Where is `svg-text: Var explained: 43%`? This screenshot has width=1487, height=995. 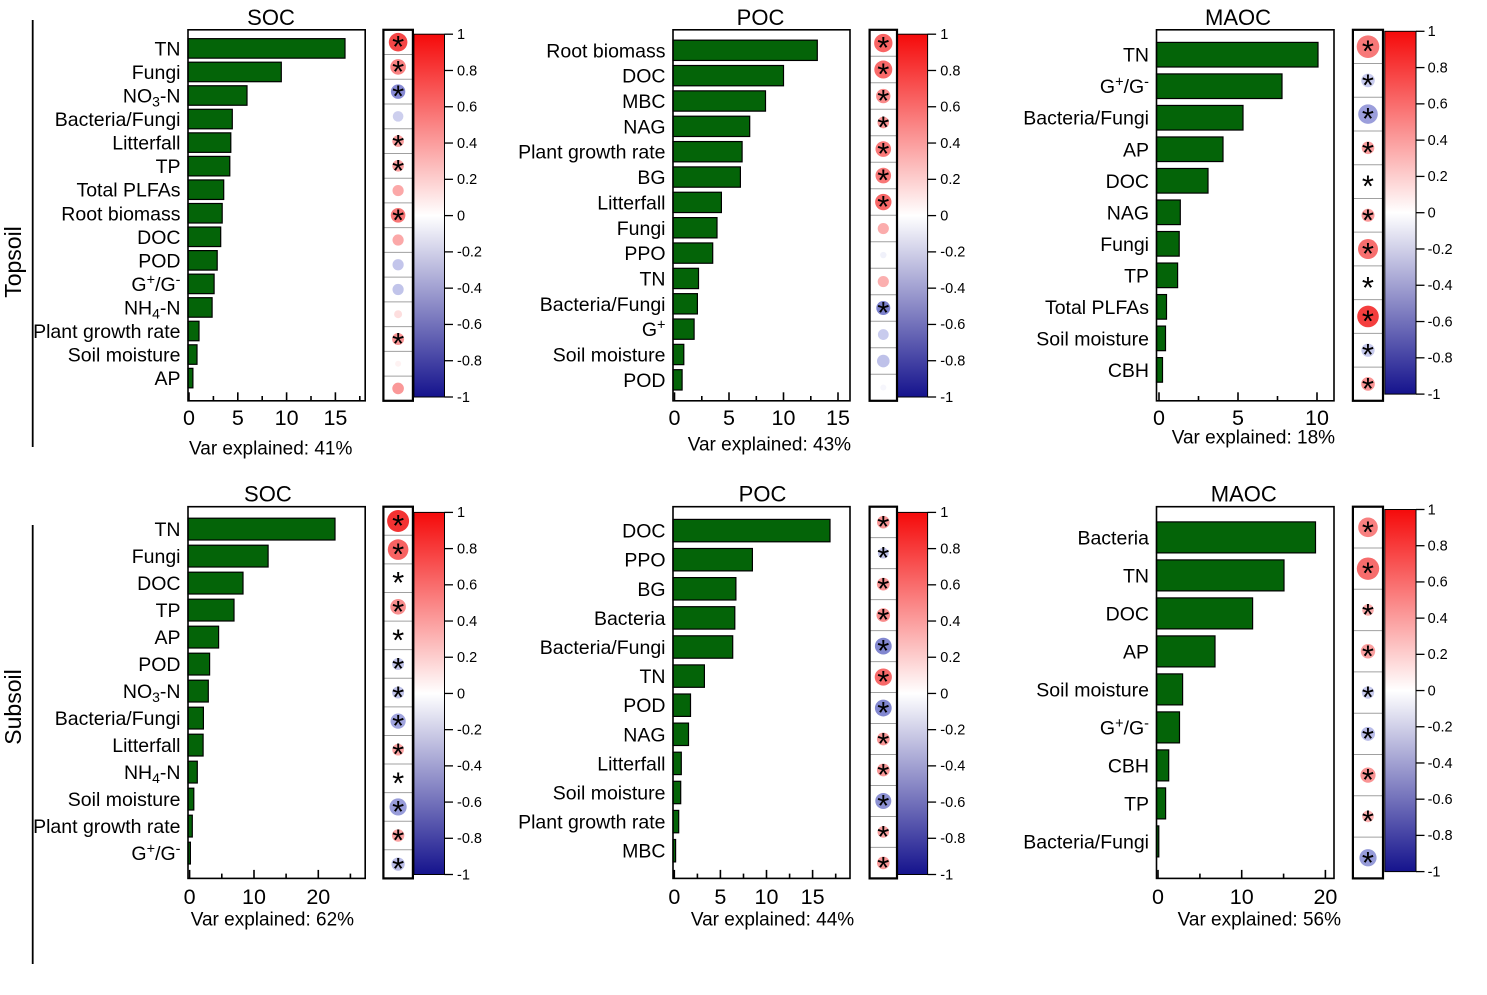 svg-text: Var explained: 43% is located at coordinates (769, 444).